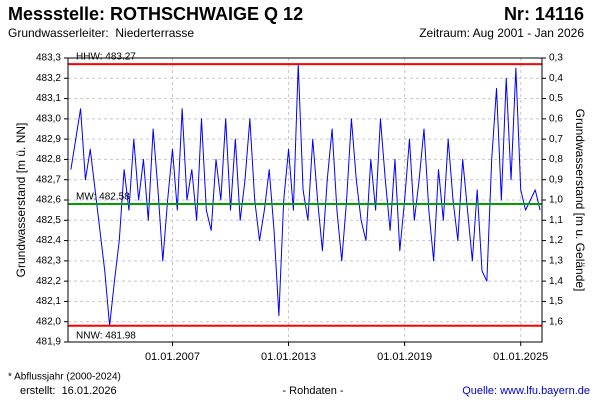 Image resolution: width=600 pixels, height=400 pixels. I want to click on chart-title: Messstelle: ROTHSCHWAIGE Q 12, so click(155, 14).